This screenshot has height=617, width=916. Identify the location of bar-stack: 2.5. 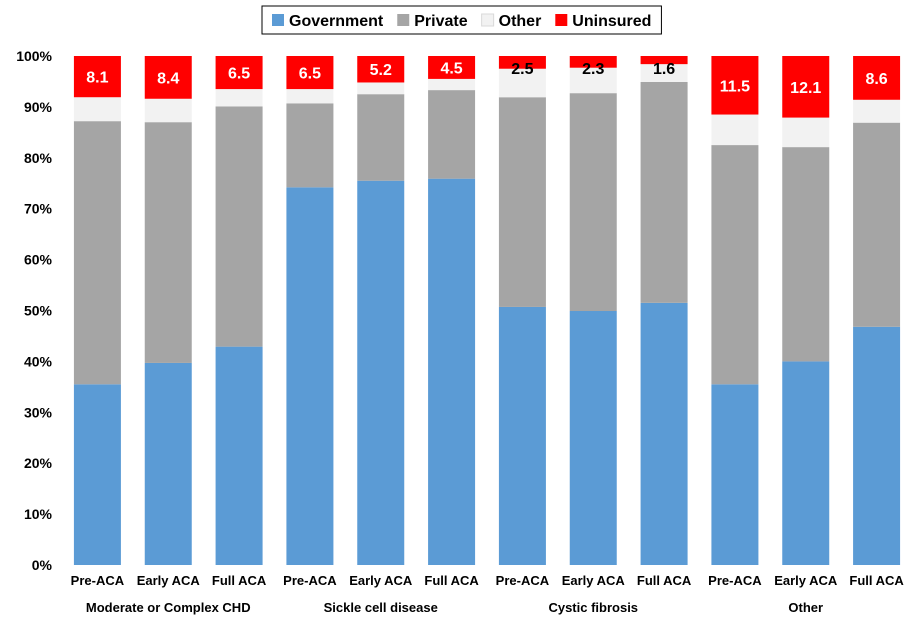
(522, 310).